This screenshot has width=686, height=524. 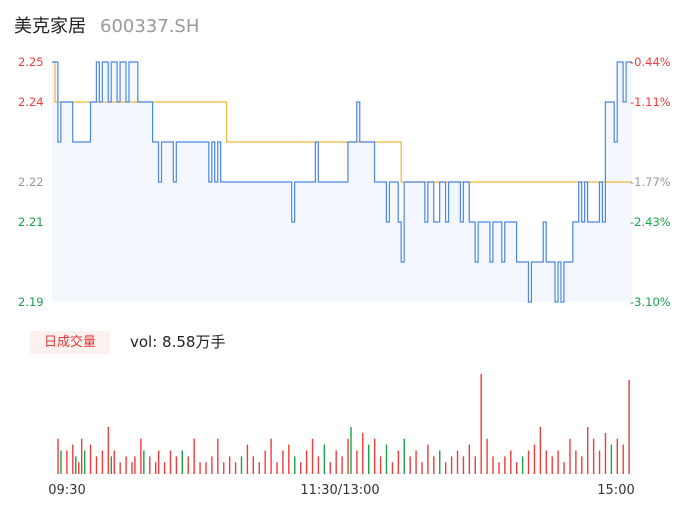 What do you see at coordinates (650, 222) in the screenshot?
I see `percent-tick-label: -2.43%` at bounding box center [650, 222].